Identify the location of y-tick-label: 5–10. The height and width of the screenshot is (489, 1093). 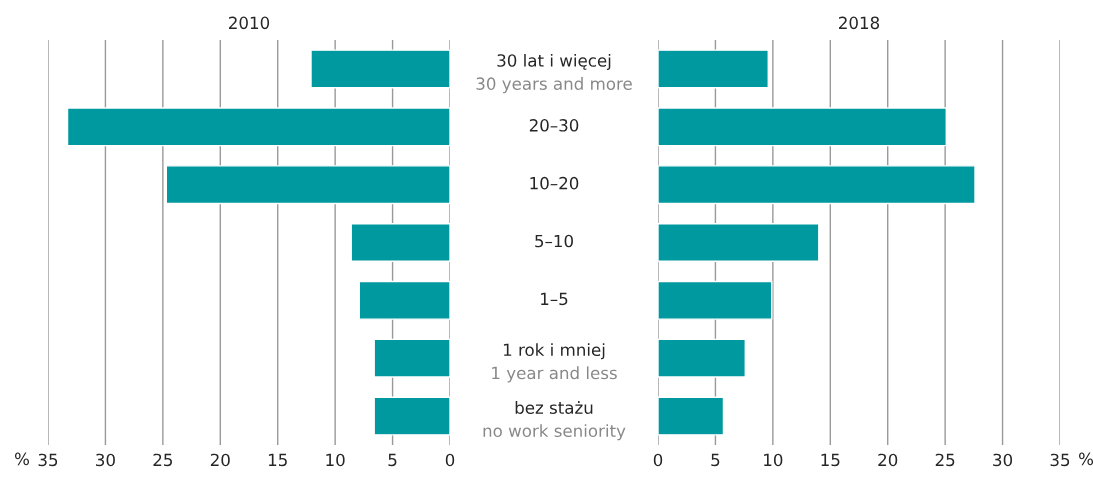
(554, 241).